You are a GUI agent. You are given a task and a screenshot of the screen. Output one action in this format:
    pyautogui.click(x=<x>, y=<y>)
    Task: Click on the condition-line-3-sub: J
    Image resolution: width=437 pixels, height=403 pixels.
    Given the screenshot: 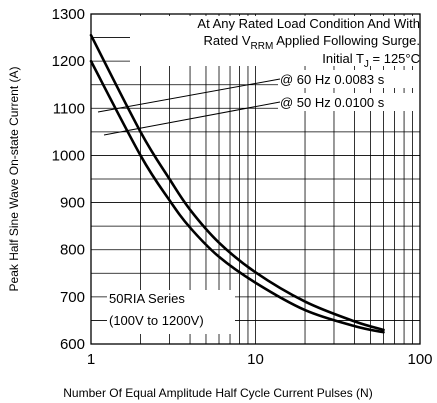 What is the action you would take?
    pyautogui.click(x=366, y=64)
    